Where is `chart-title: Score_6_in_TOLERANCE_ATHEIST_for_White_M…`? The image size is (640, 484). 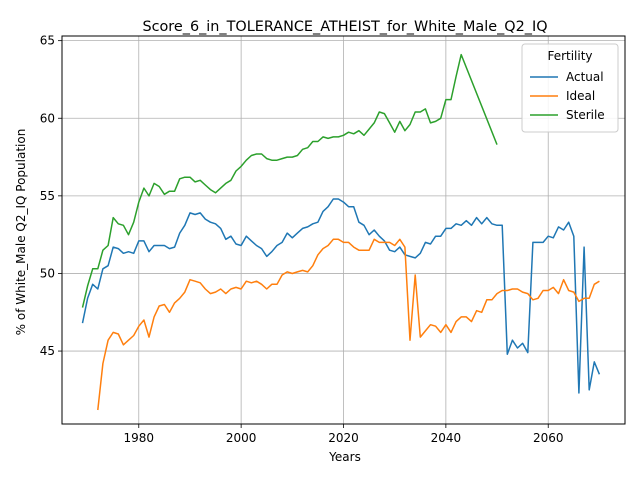 chart-title: Score_6_in_TOLERANCE_ATHEIST_for_White_M… is located at coordinates (344, 27).